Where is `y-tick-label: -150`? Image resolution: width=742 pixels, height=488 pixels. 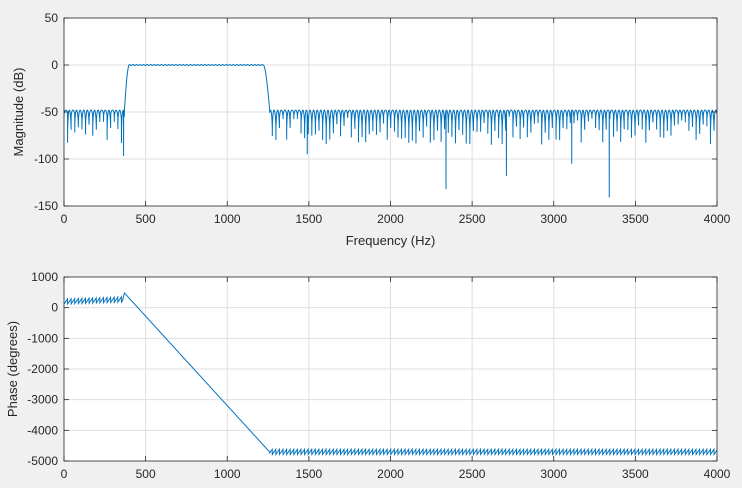
y-tick-label: -150 is located at coordinates (46, 206).